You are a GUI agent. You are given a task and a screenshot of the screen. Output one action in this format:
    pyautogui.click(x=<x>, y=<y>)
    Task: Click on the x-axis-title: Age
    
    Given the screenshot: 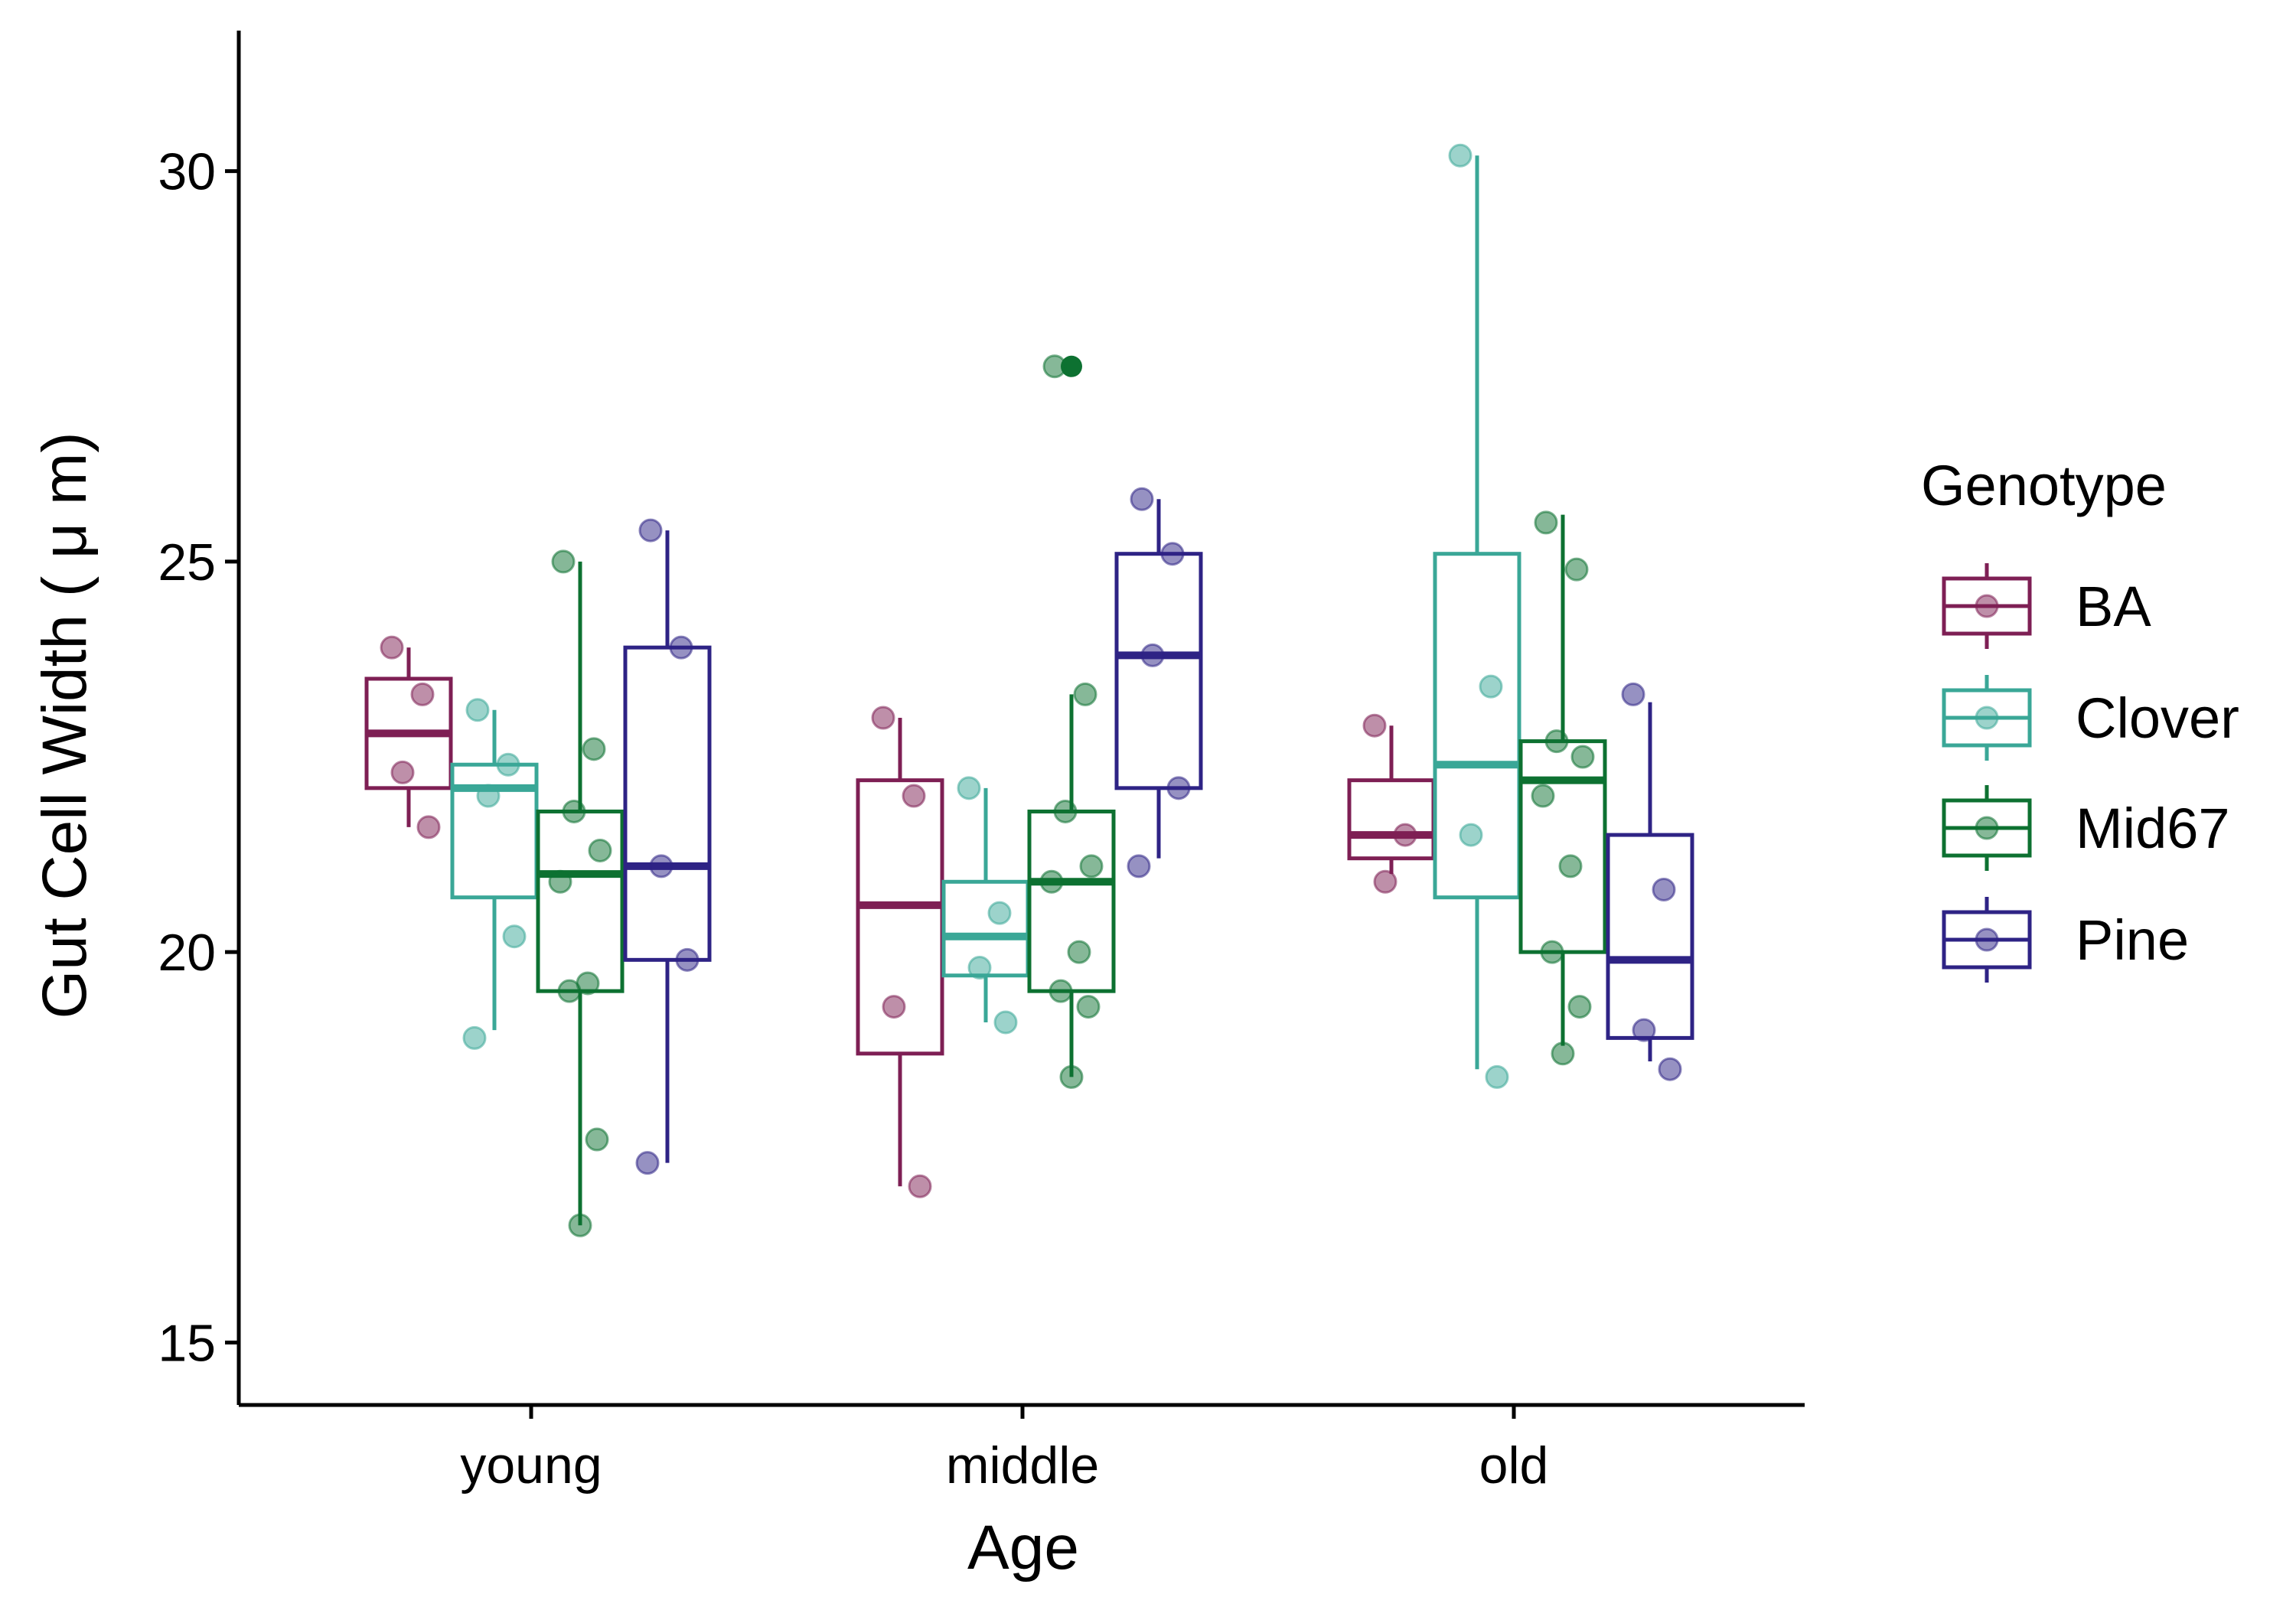 What is the action you would take?
    pyautogui.click(x=1023, y=1548)
    